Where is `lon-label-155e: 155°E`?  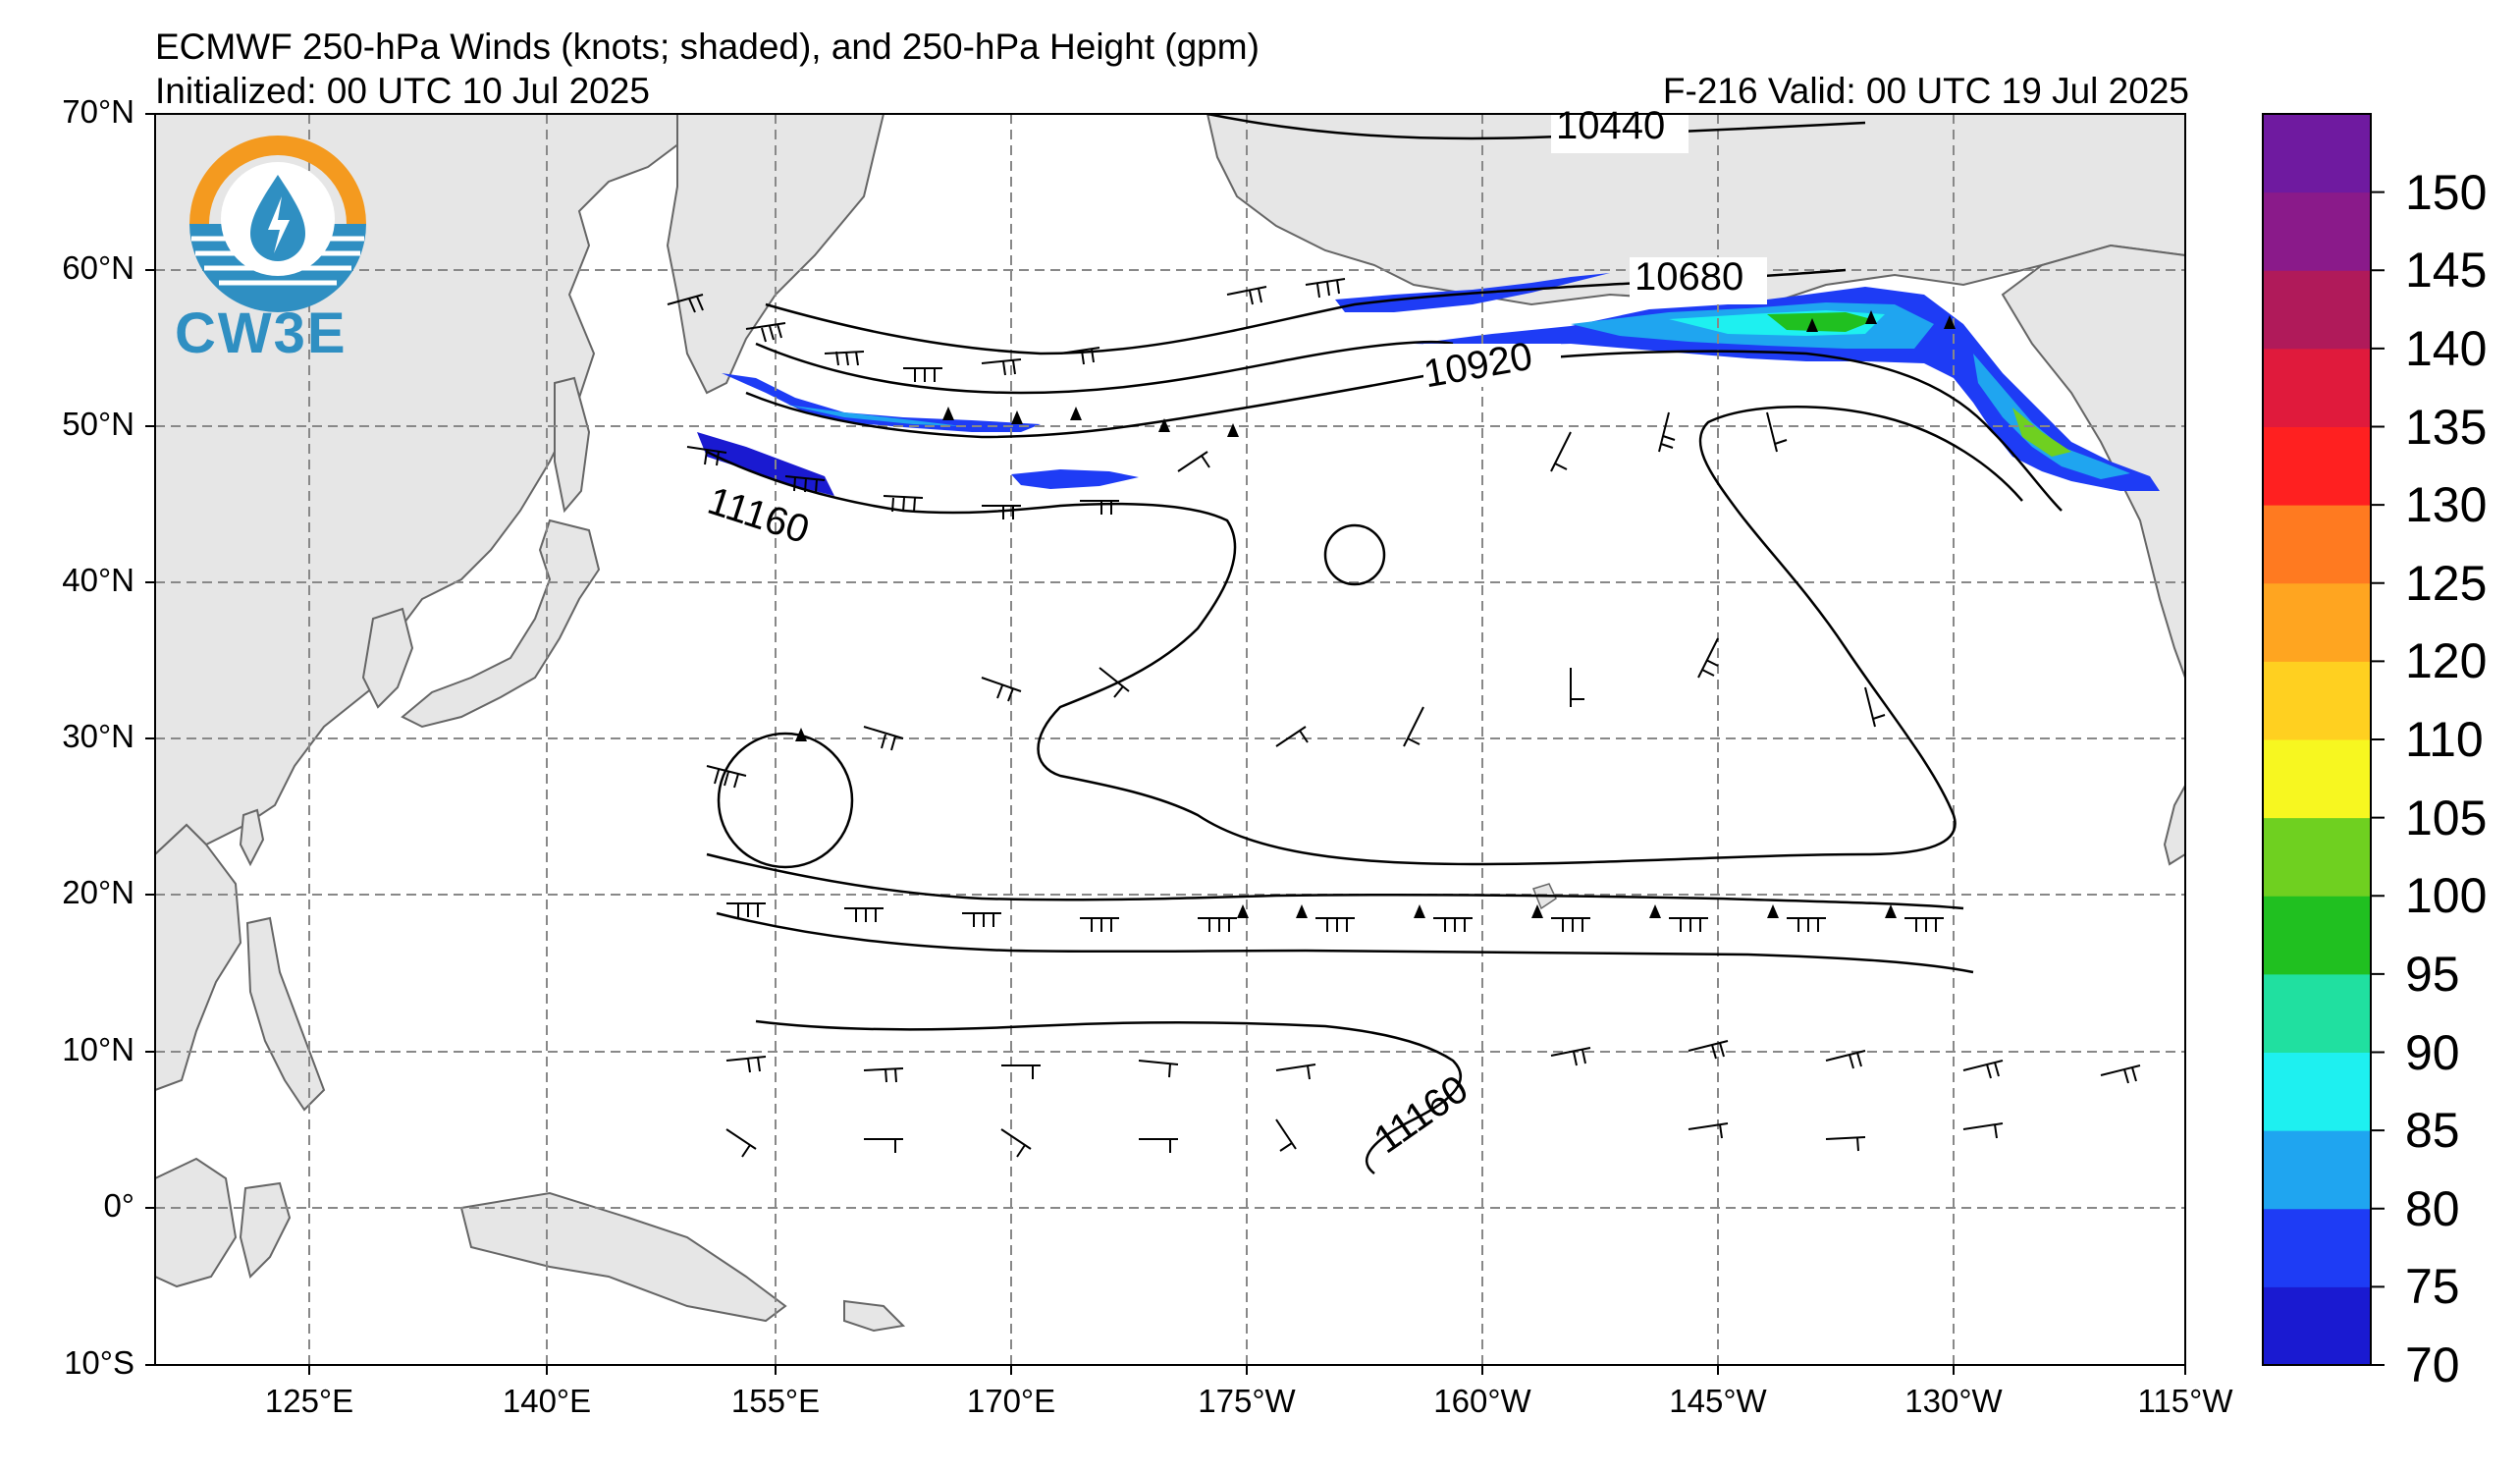 lon-label-155e: 155°E is located at coordinates (775, 1401).